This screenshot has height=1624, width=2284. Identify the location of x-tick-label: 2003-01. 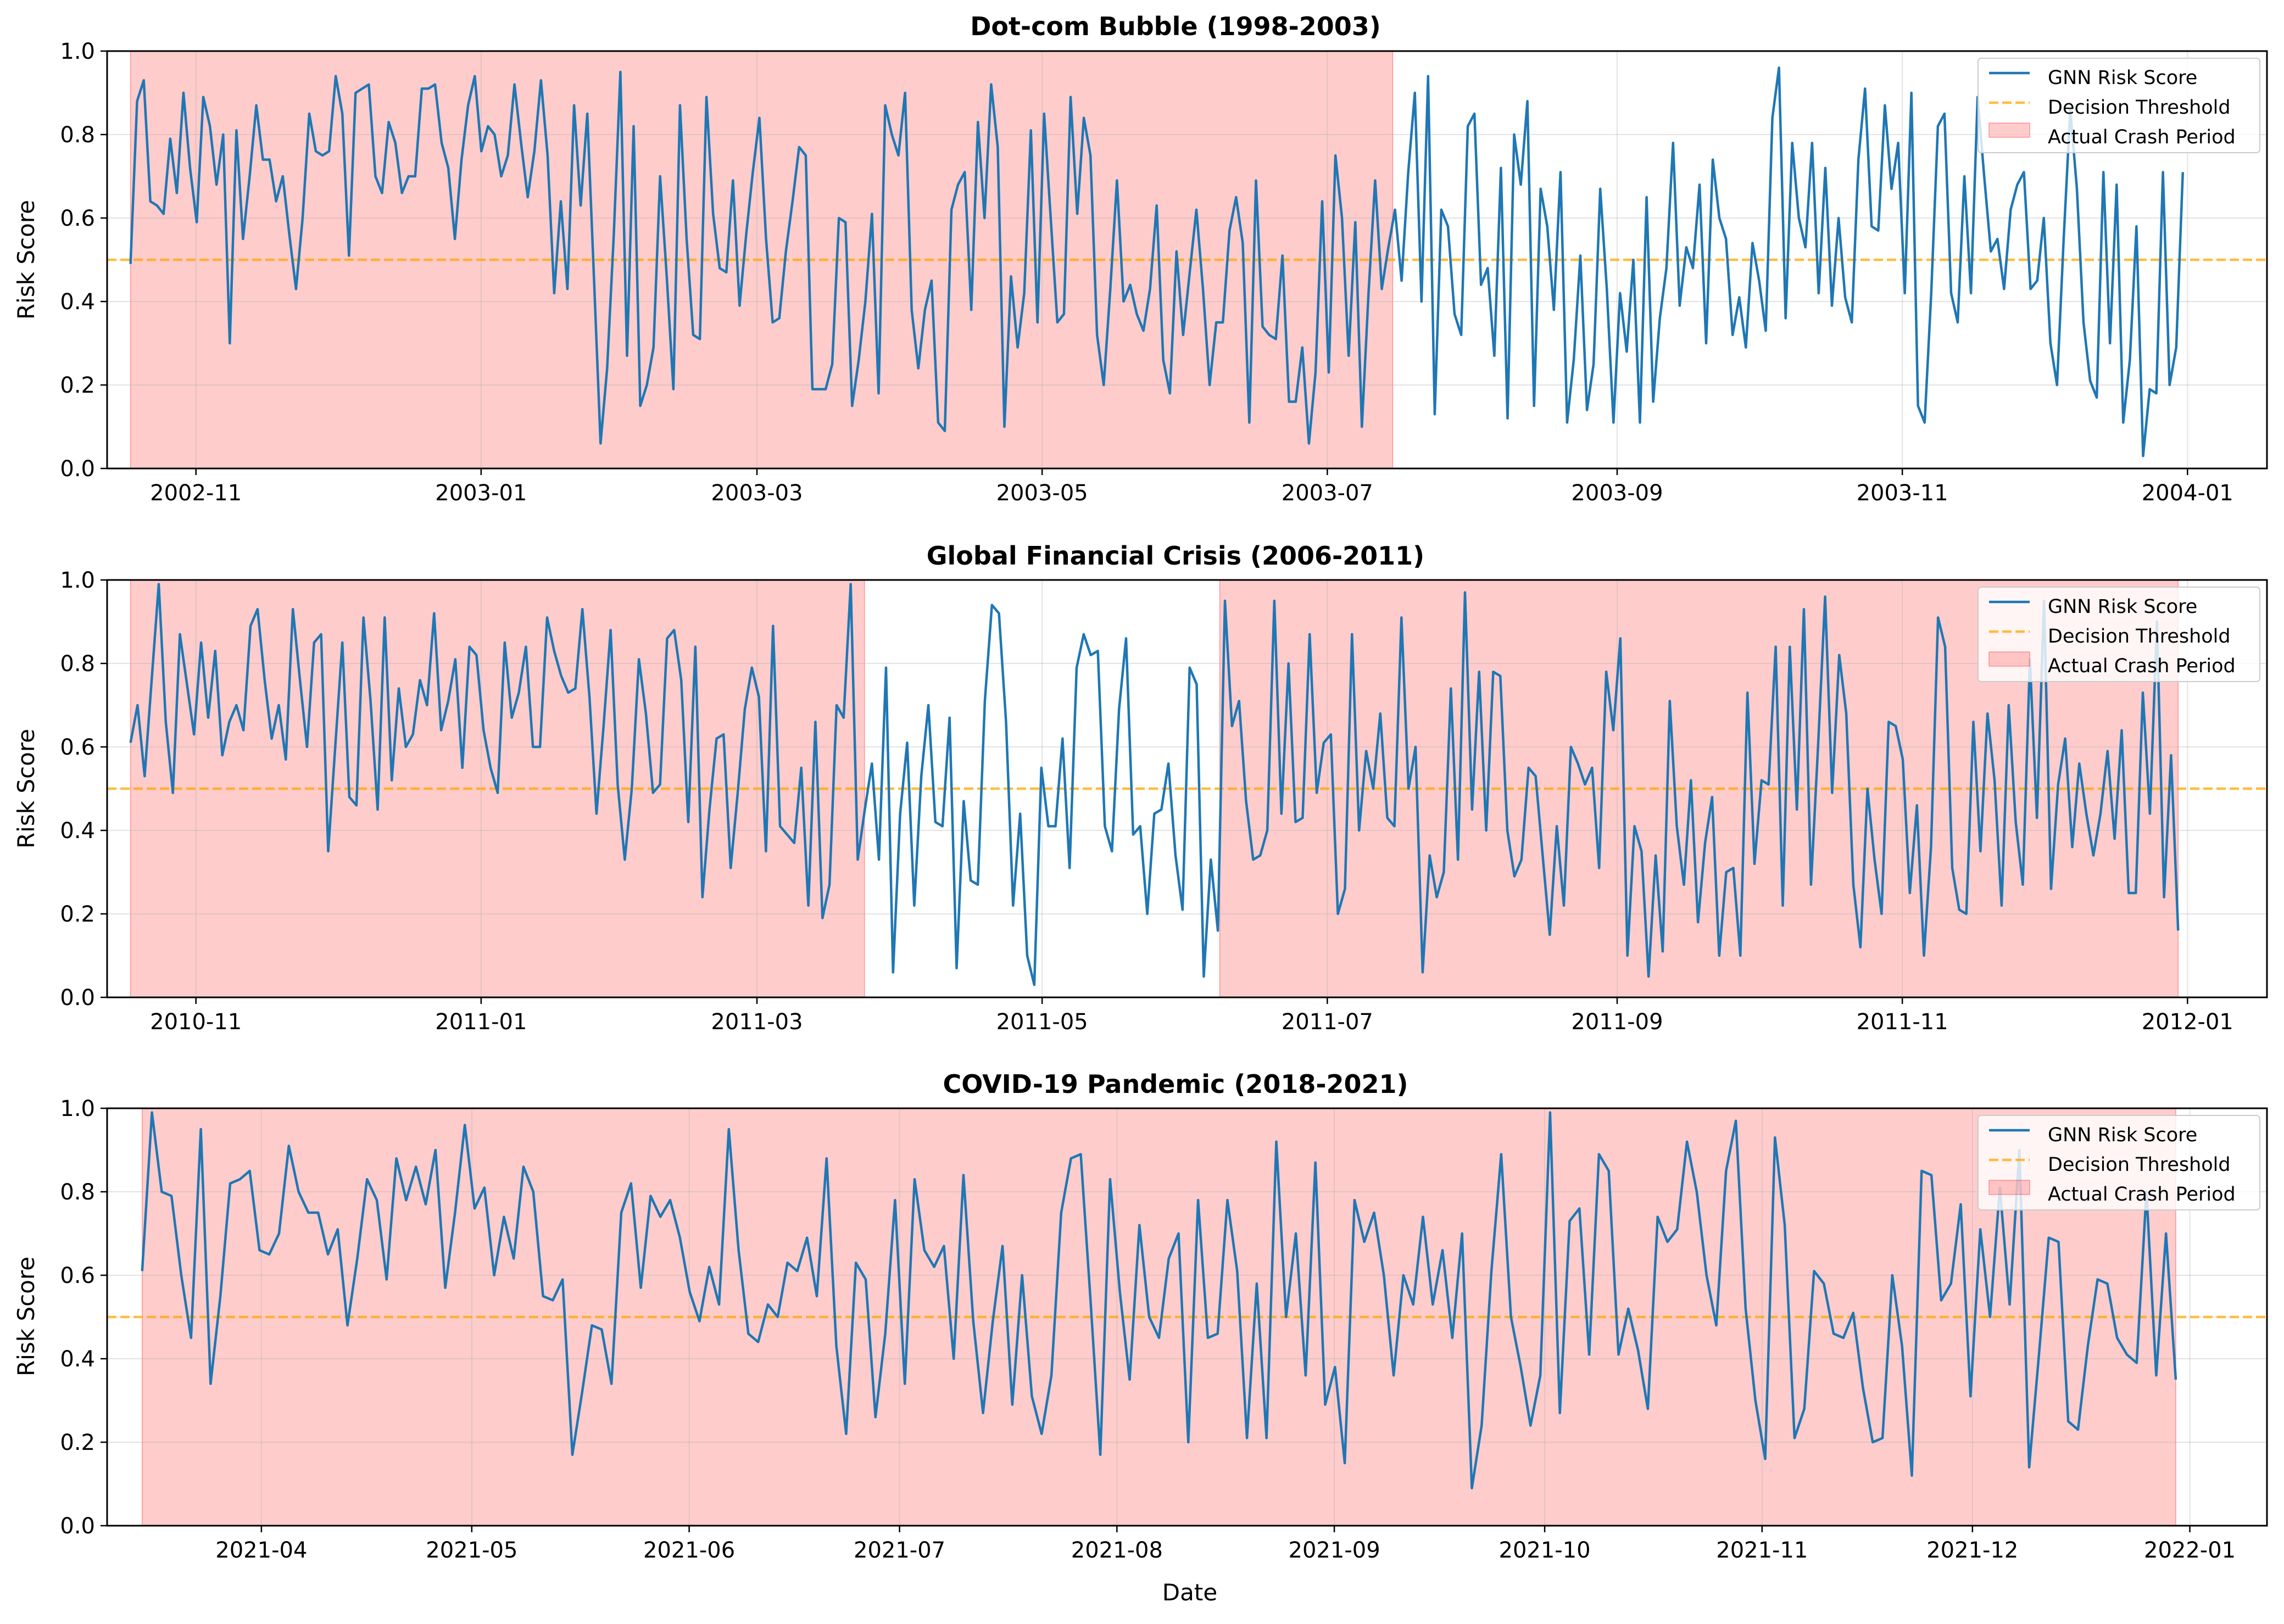
(481, 493).